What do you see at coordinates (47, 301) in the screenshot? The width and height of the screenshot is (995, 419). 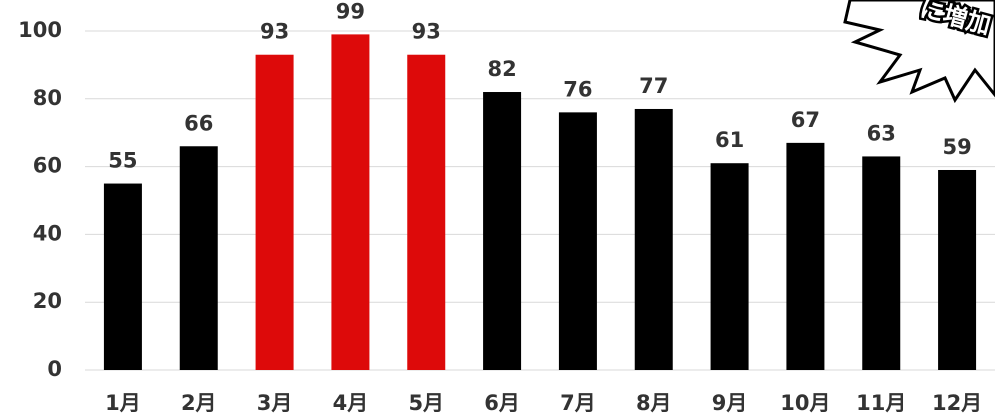 I see `y-tick-label: 20` at bounding box center [47, 301].